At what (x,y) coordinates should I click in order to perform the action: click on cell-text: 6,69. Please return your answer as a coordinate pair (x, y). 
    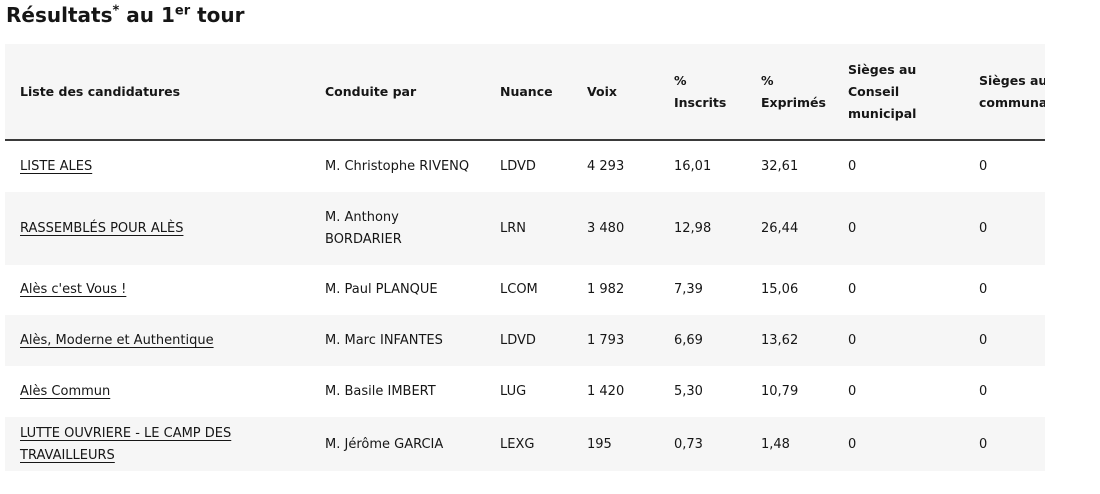
    Looking at the image, I should click on (688, 340).